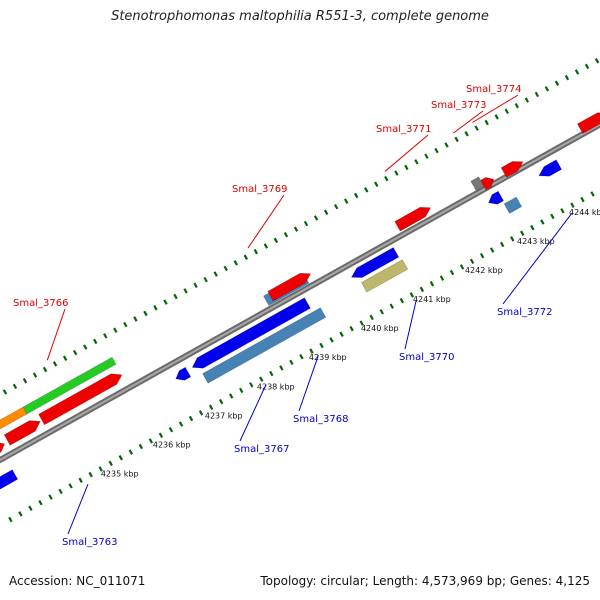 The height and width of the screenshot is (600, 600). Describe the element at coordinates (40, 303) in the screenshot. I see `gene-label: Smal_3766` at that location.